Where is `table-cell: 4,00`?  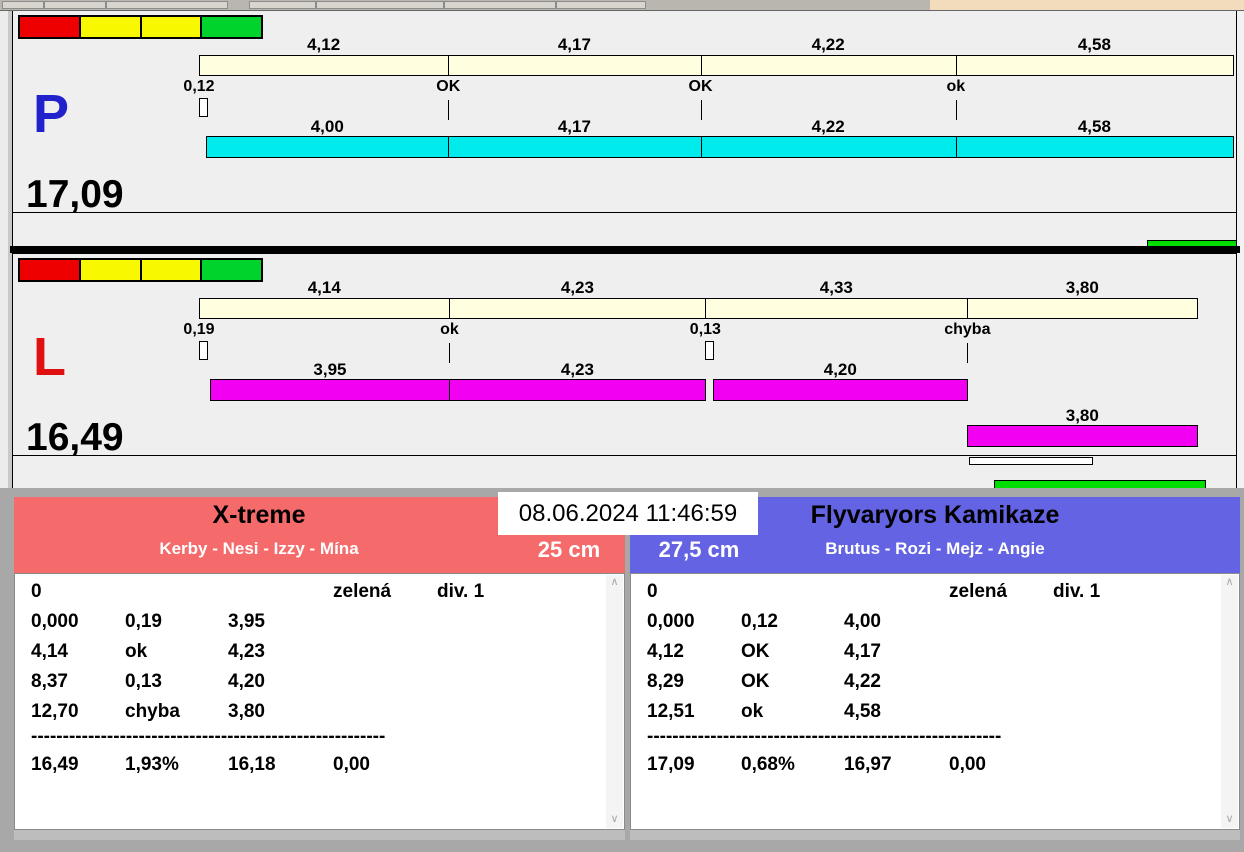
table-cell: 4,00 is located at coordinates (862, 621).